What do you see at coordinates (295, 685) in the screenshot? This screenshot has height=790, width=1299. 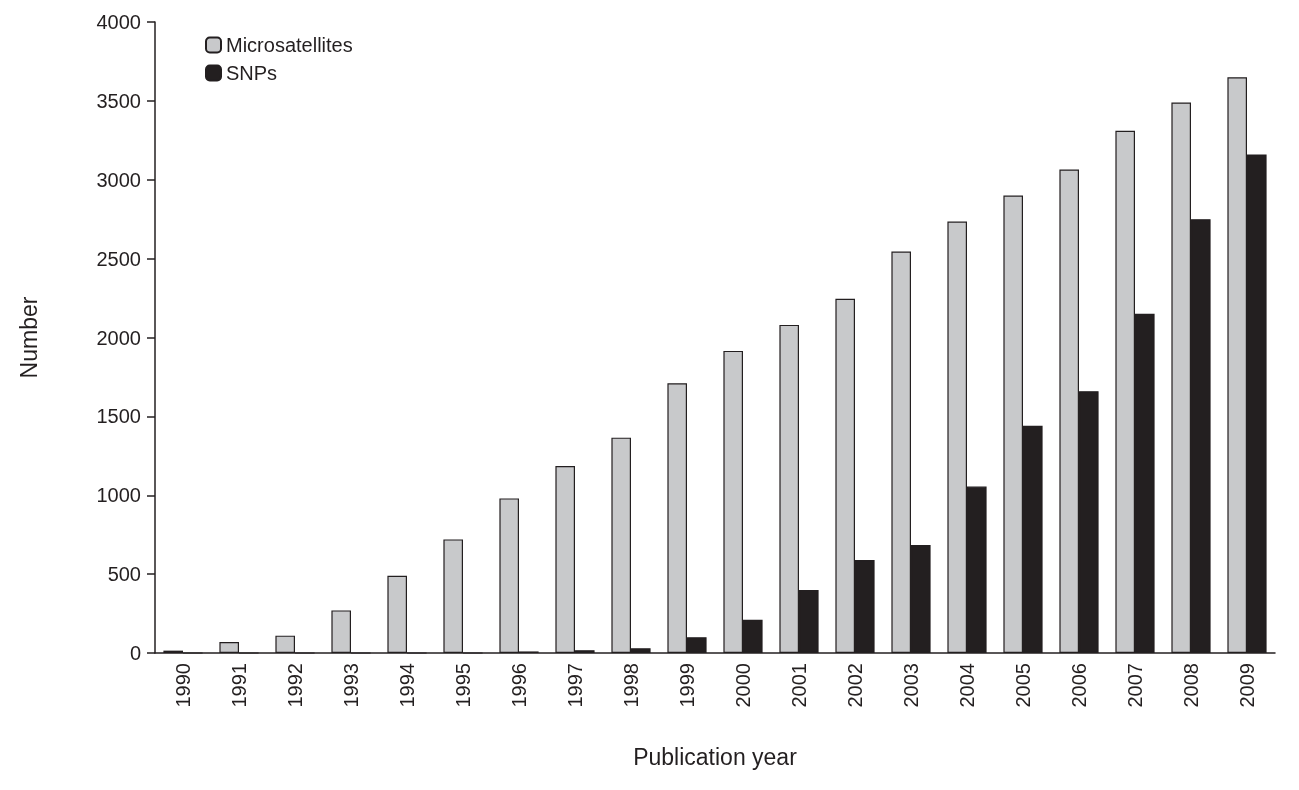 I see `x-tick-label: 1992` at bounding box center [295, 685].